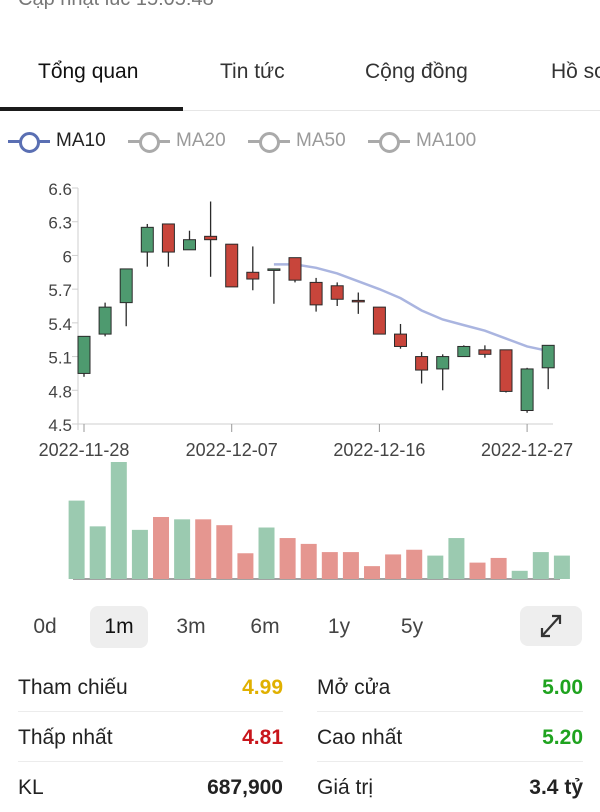 The width and height of the screenshot is (600, 812). Describe the element at coordinates (119, 627) in the screenshot. I see `range-1m: 1m` at that location.